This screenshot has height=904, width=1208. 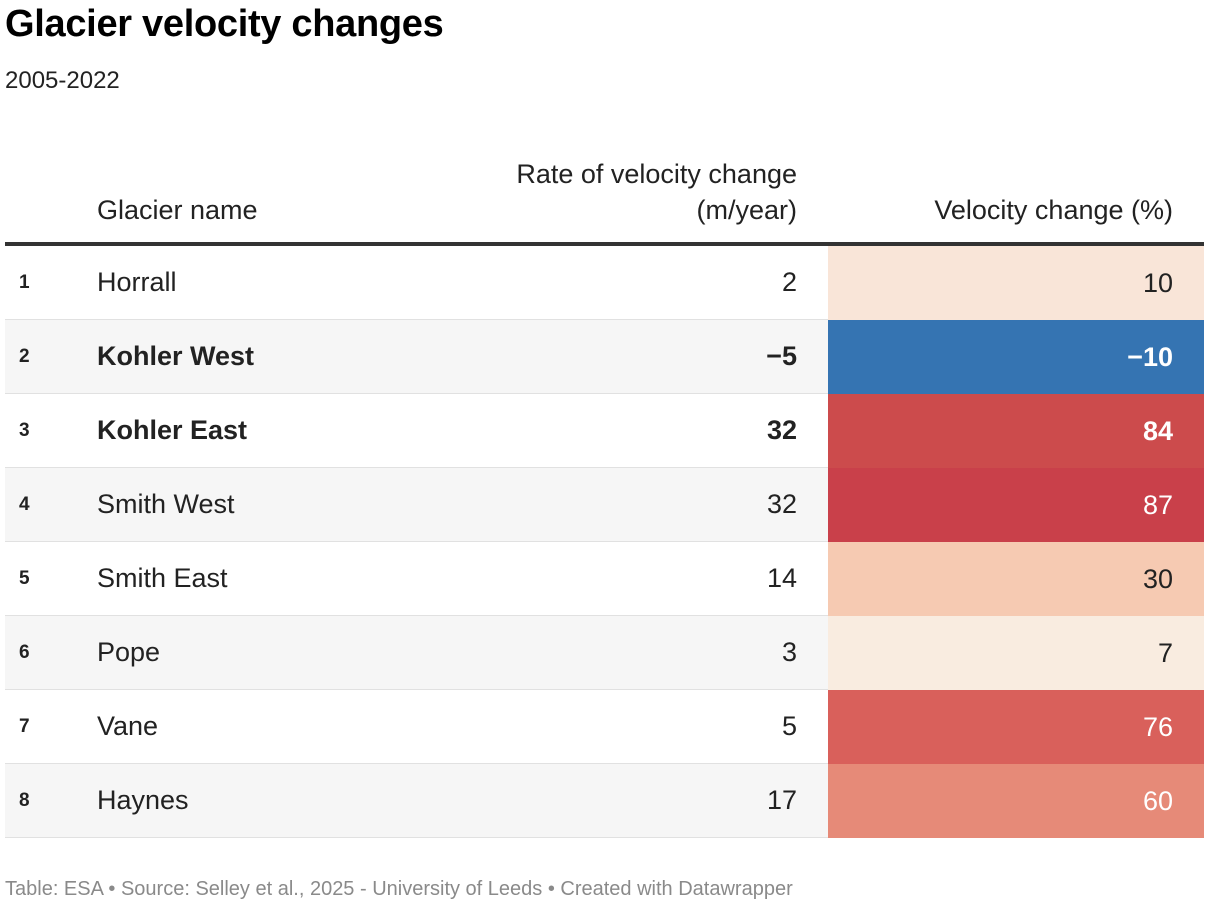 I want to click on column-header-rate-line2: (m/year), so click(x=747, y=210).